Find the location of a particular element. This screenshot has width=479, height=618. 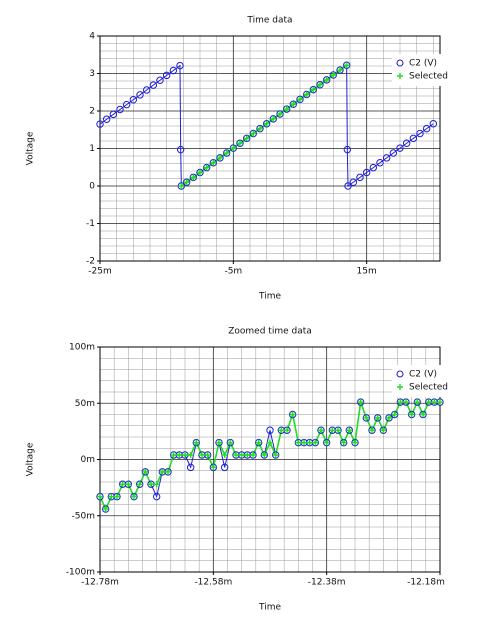

y-tick-label: 3 is located at coordinates (92, 74).